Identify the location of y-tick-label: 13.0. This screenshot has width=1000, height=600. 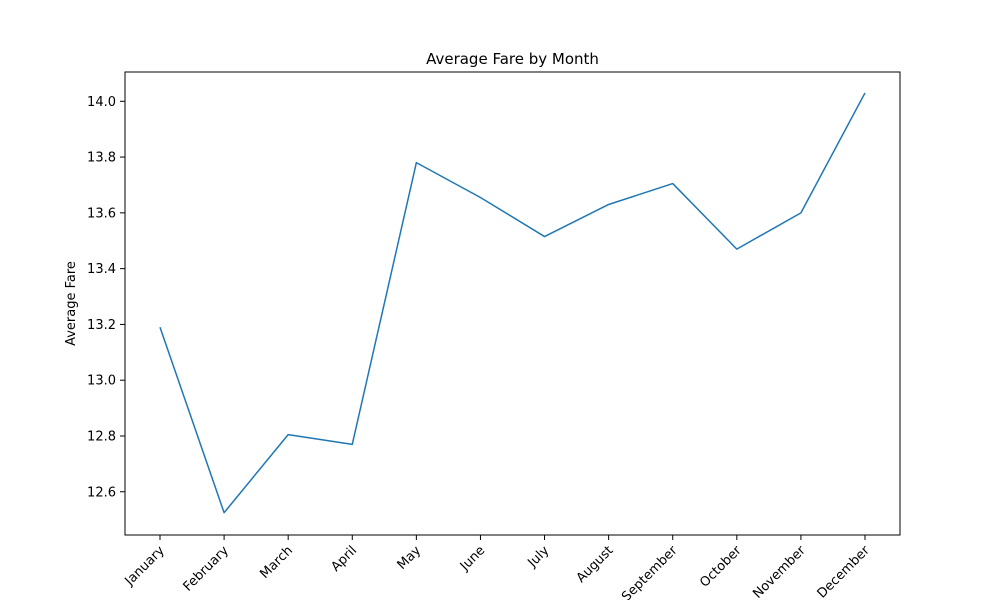
(101, 381).